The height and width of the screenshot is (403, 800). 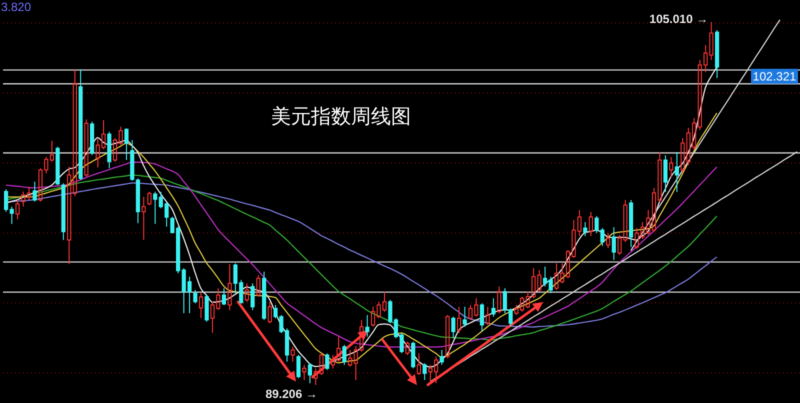 What do you see at coordinates (291, 393) in the screenshot?
I see `annotation: 89.206 →` at bounding box center [291, 393].